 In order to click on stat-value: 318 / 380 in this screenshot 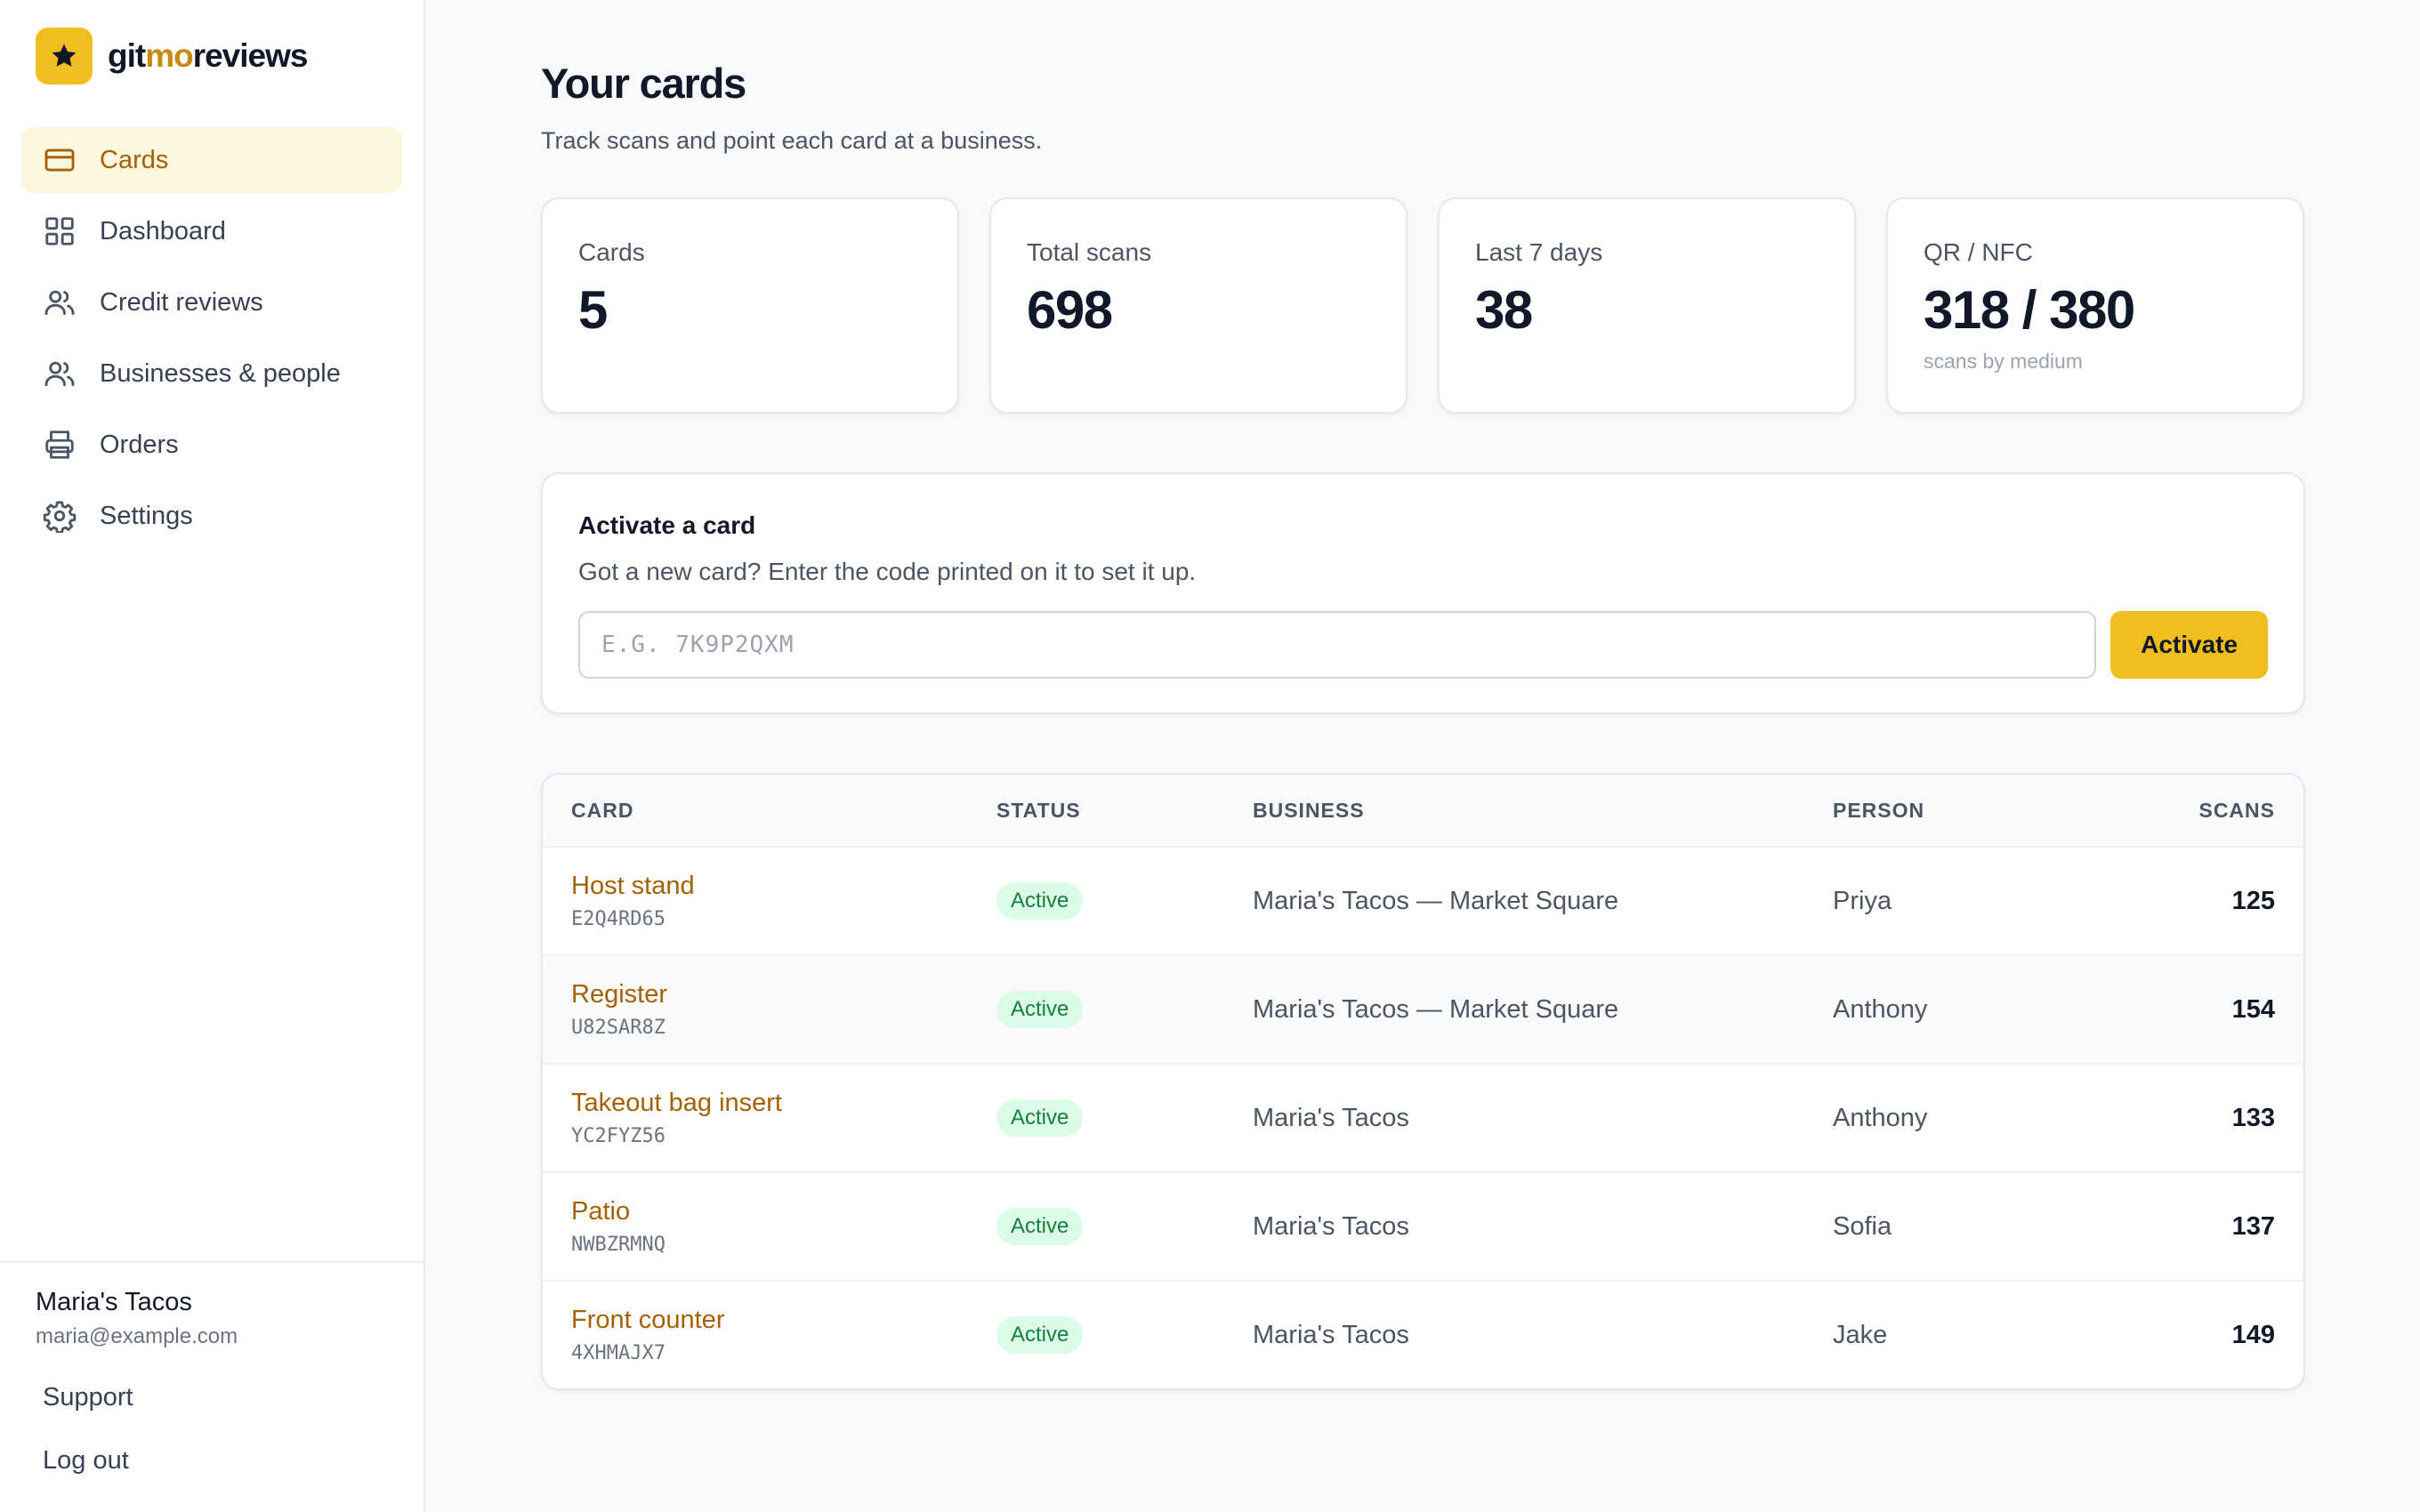, I will do `click(2029, 310)`.